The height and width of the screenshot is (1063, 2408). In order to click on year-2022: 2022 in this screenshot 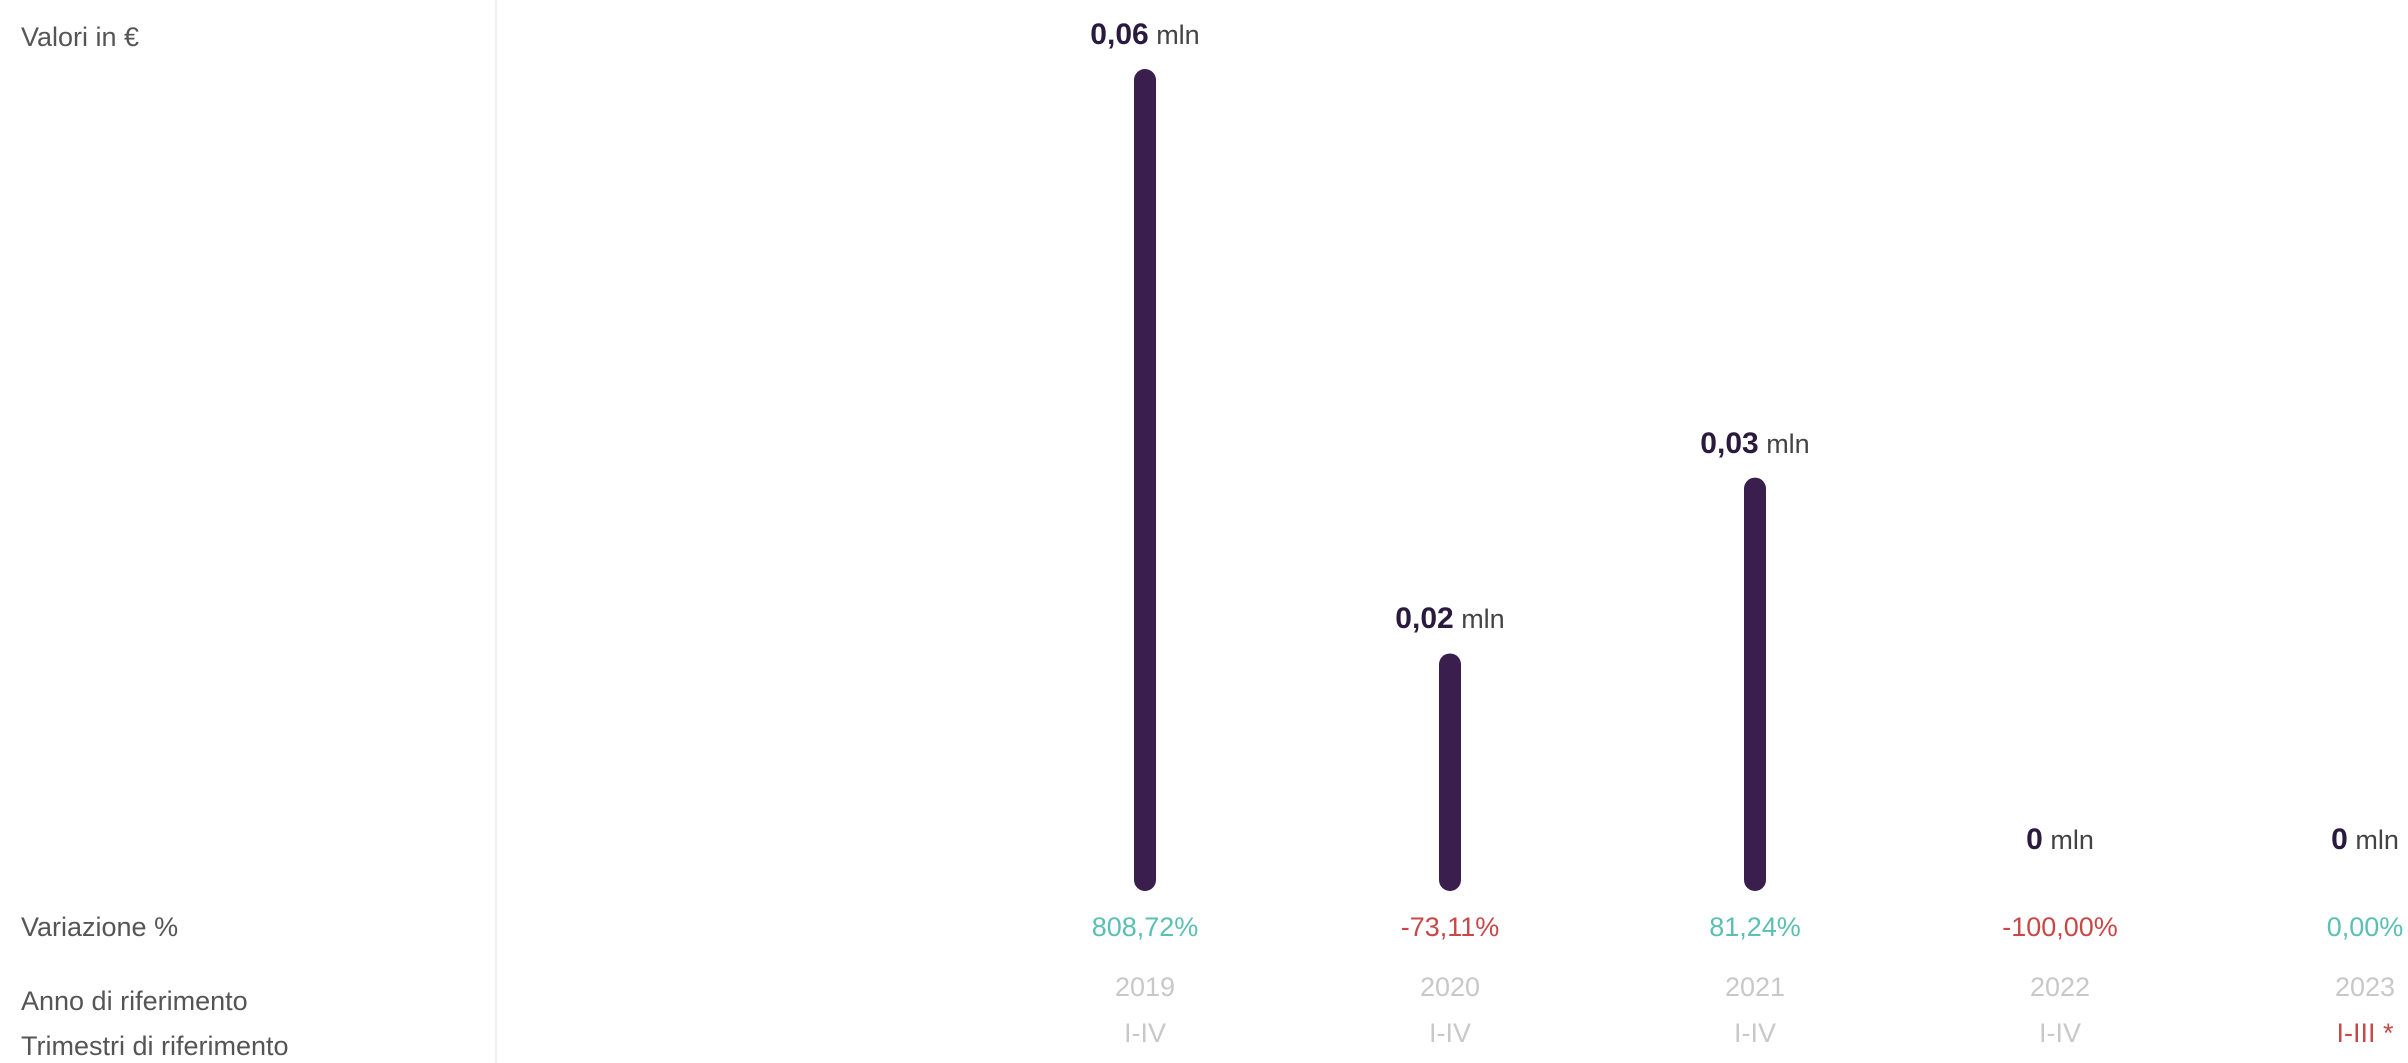, I will do `click(2060, 987)`.